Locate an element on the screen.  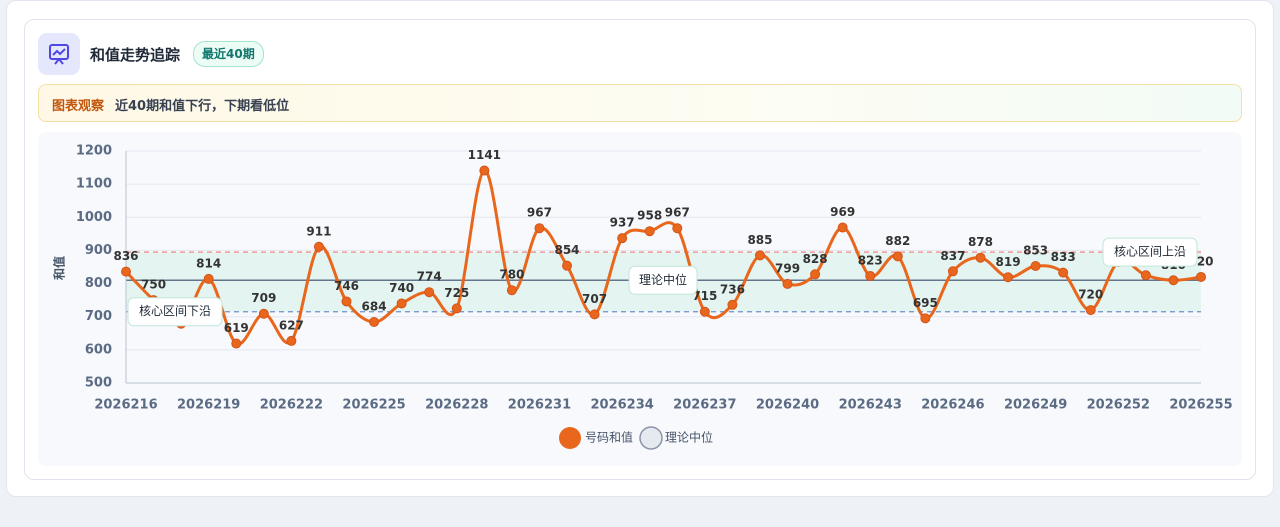
data-label: 695 is located at coordinates (925, 303).